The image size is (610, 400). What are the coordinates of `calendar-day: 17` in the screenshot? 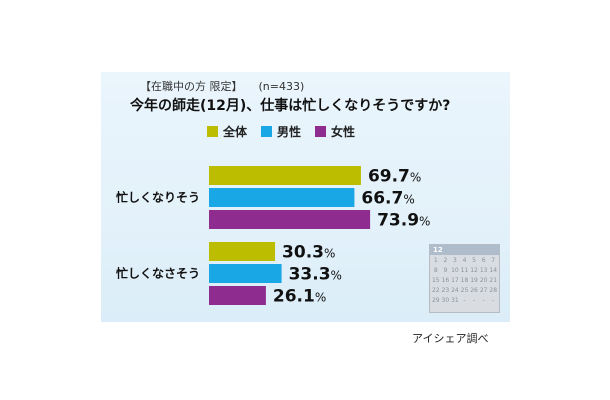 It's located at (455, 280).